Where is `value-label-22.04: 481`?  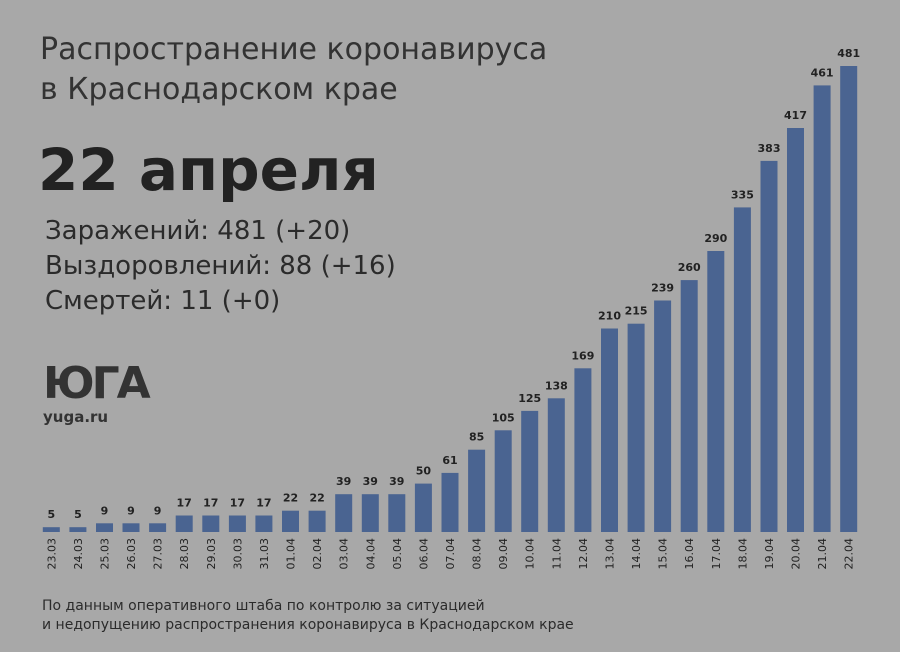
value-label-22.04: 481 is located at coordinates (848, 53).